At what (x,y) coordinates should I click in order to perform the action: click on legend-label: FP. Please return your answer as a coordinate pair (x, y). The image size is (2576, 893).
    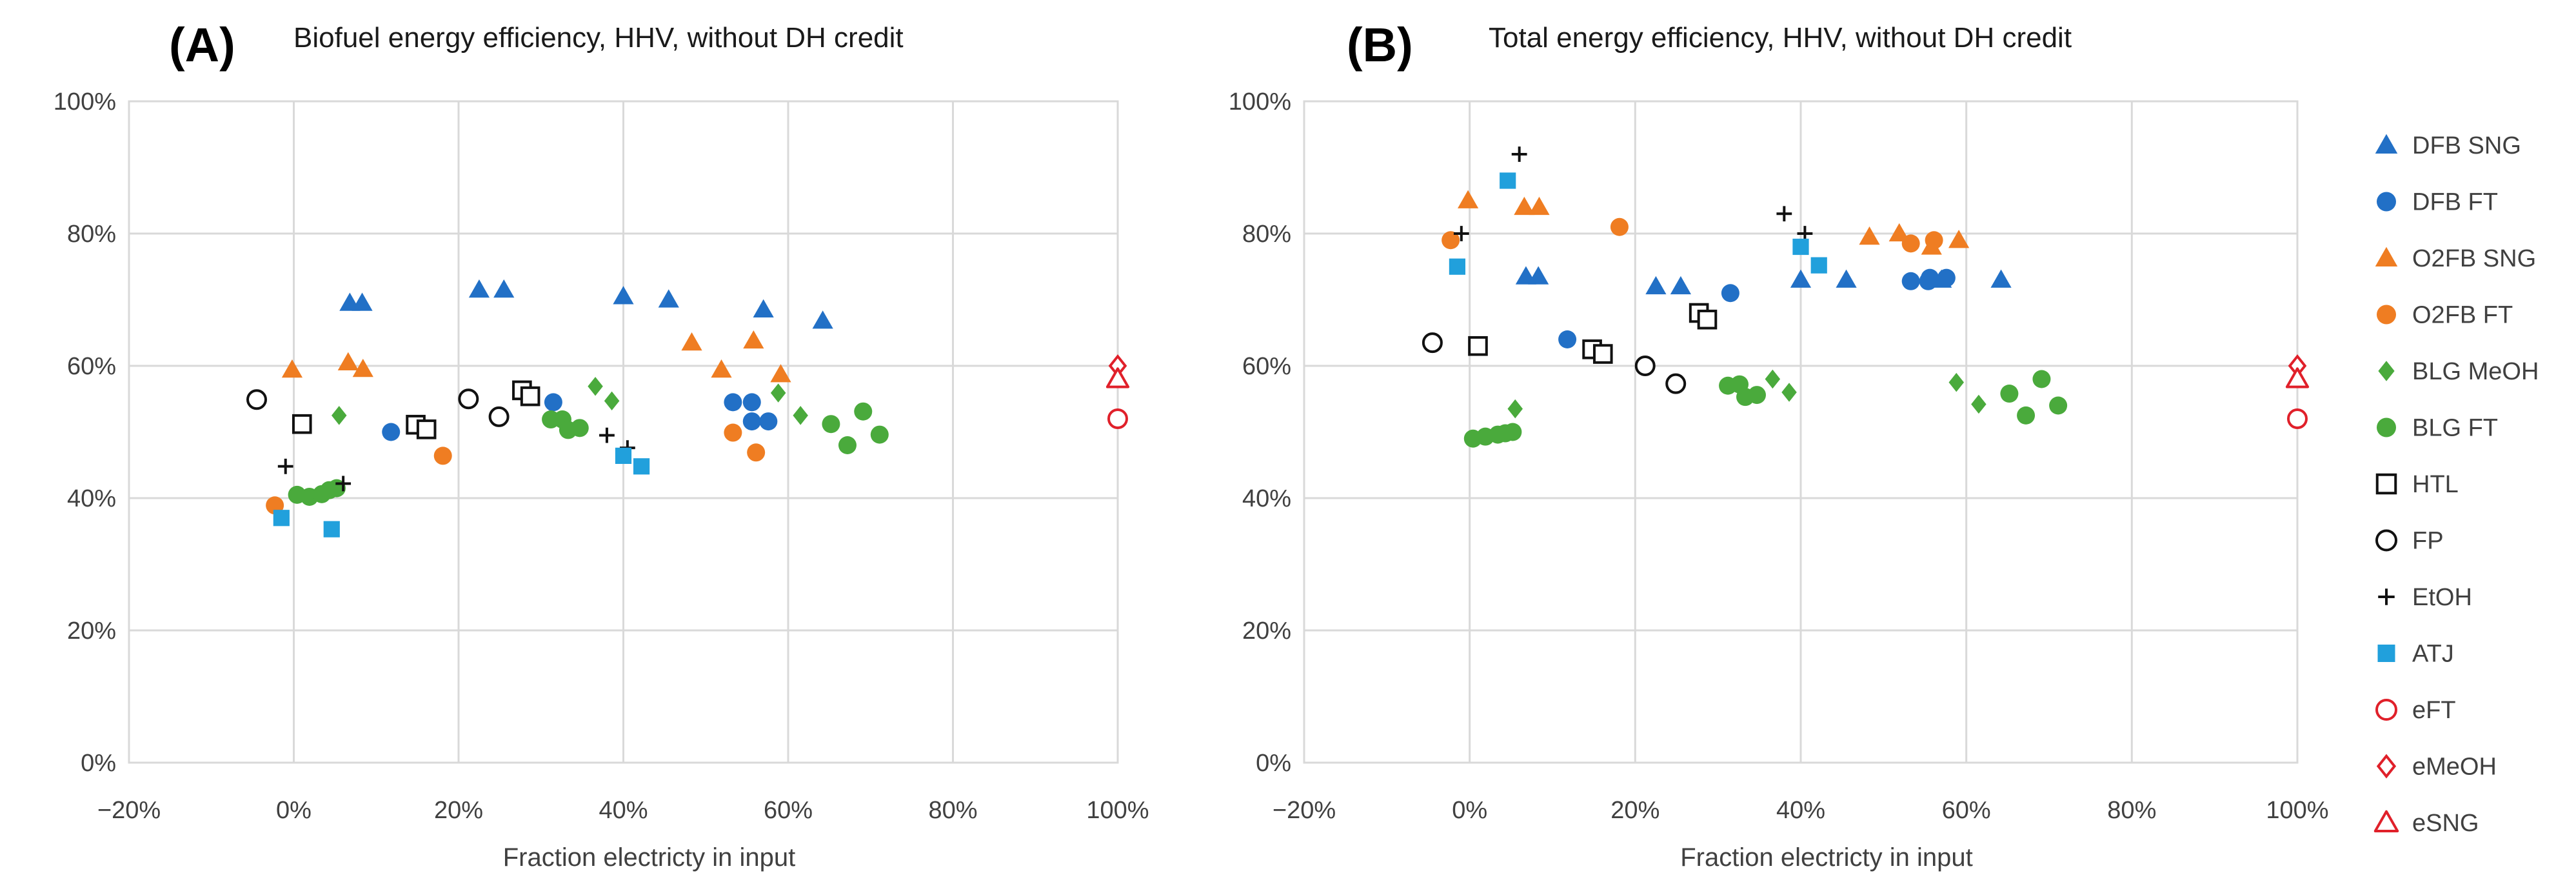
    Looking at the image, I should click on (2428, 541).